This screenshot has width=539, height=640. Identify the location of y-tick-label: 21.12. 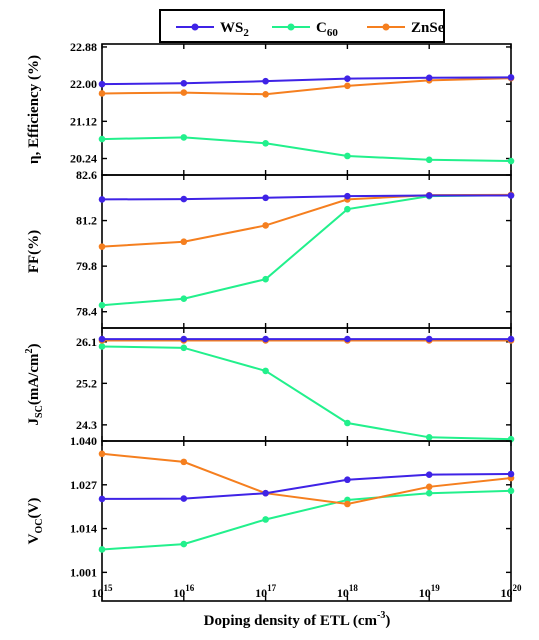
(83, 121).